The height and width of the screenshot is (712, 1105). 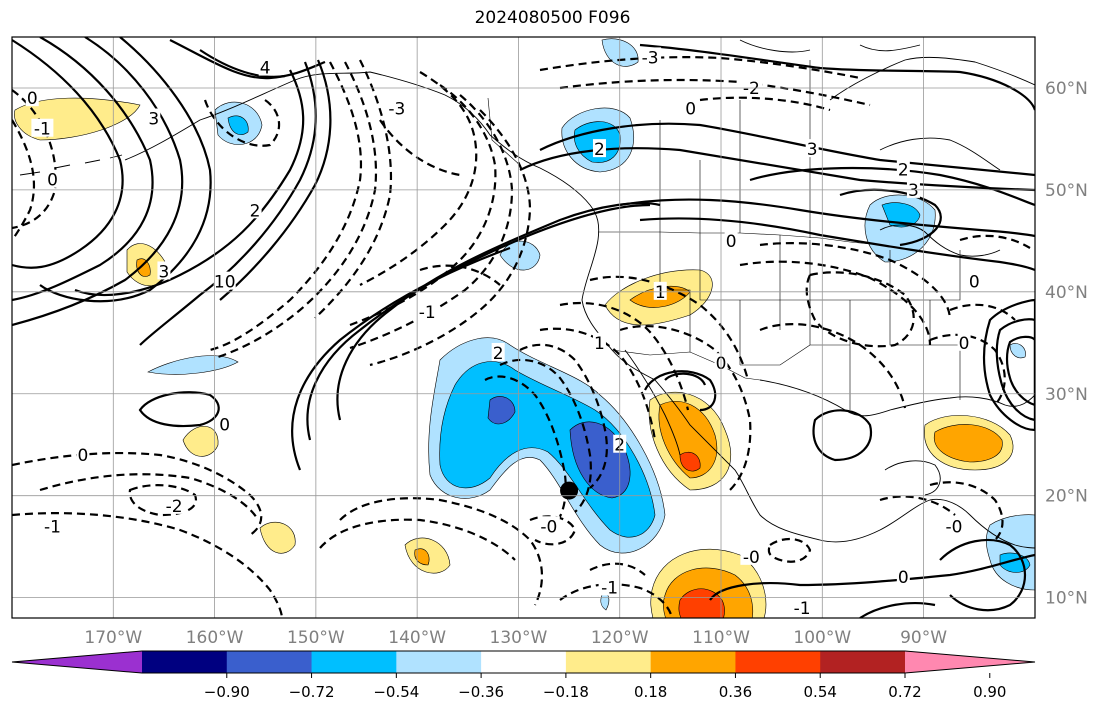 I want to click on lat-tick-label: 60°N, so click(x=1066, y=89).